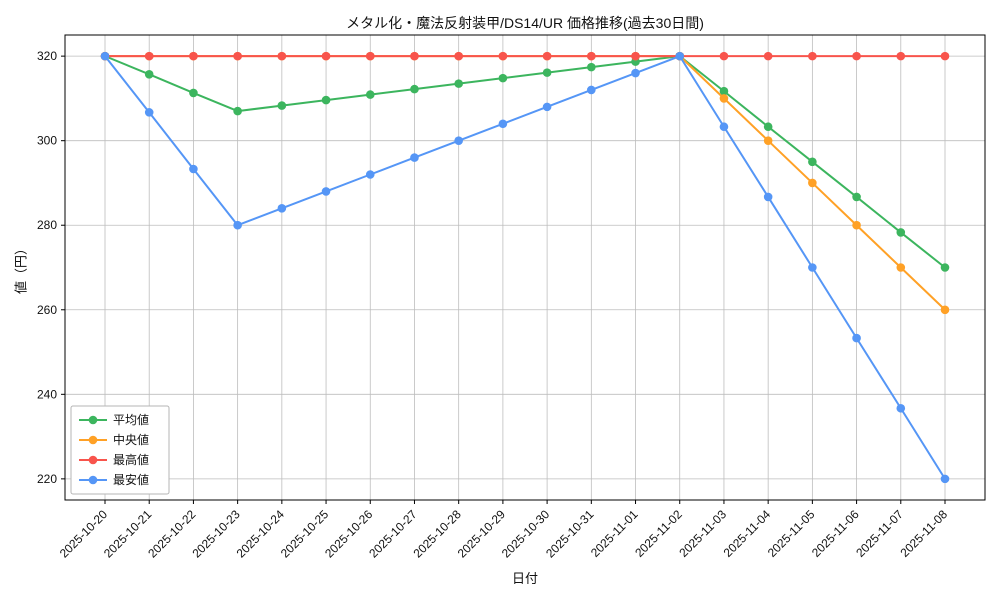  What do you see at coordinates (21, 268) in the screenshot?
I see `y-axis-label: 値（円）` at bounding box center [21, 268].